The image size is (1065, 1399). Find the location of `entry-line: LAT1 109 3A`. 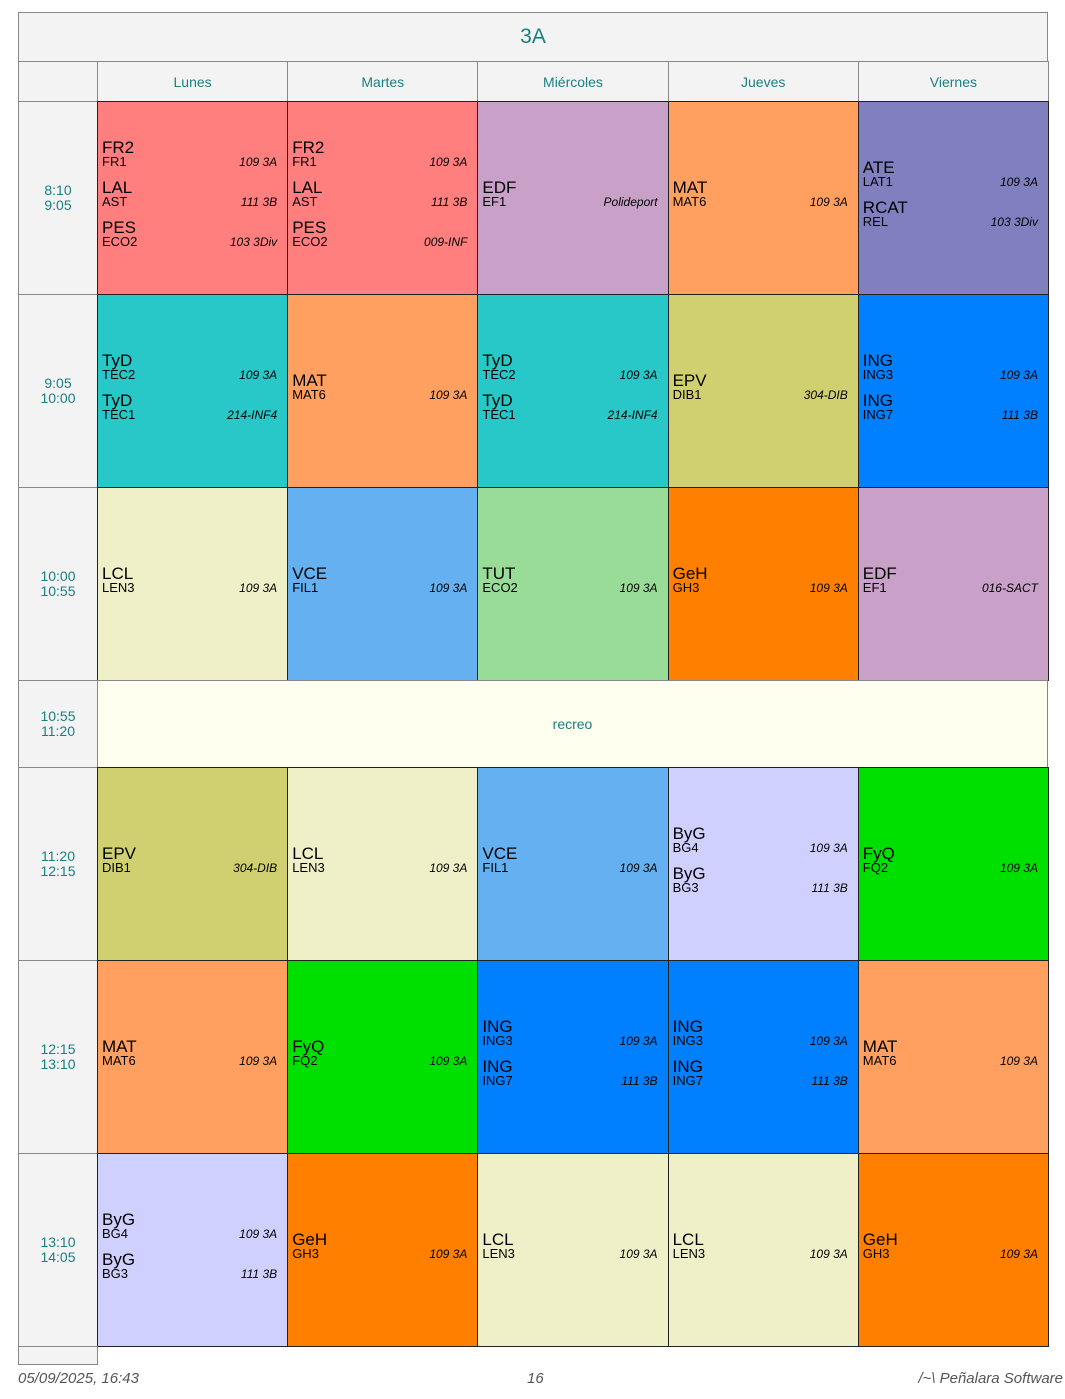

entry-line: LAT1 109 3A is located at coordinates (950, 182).